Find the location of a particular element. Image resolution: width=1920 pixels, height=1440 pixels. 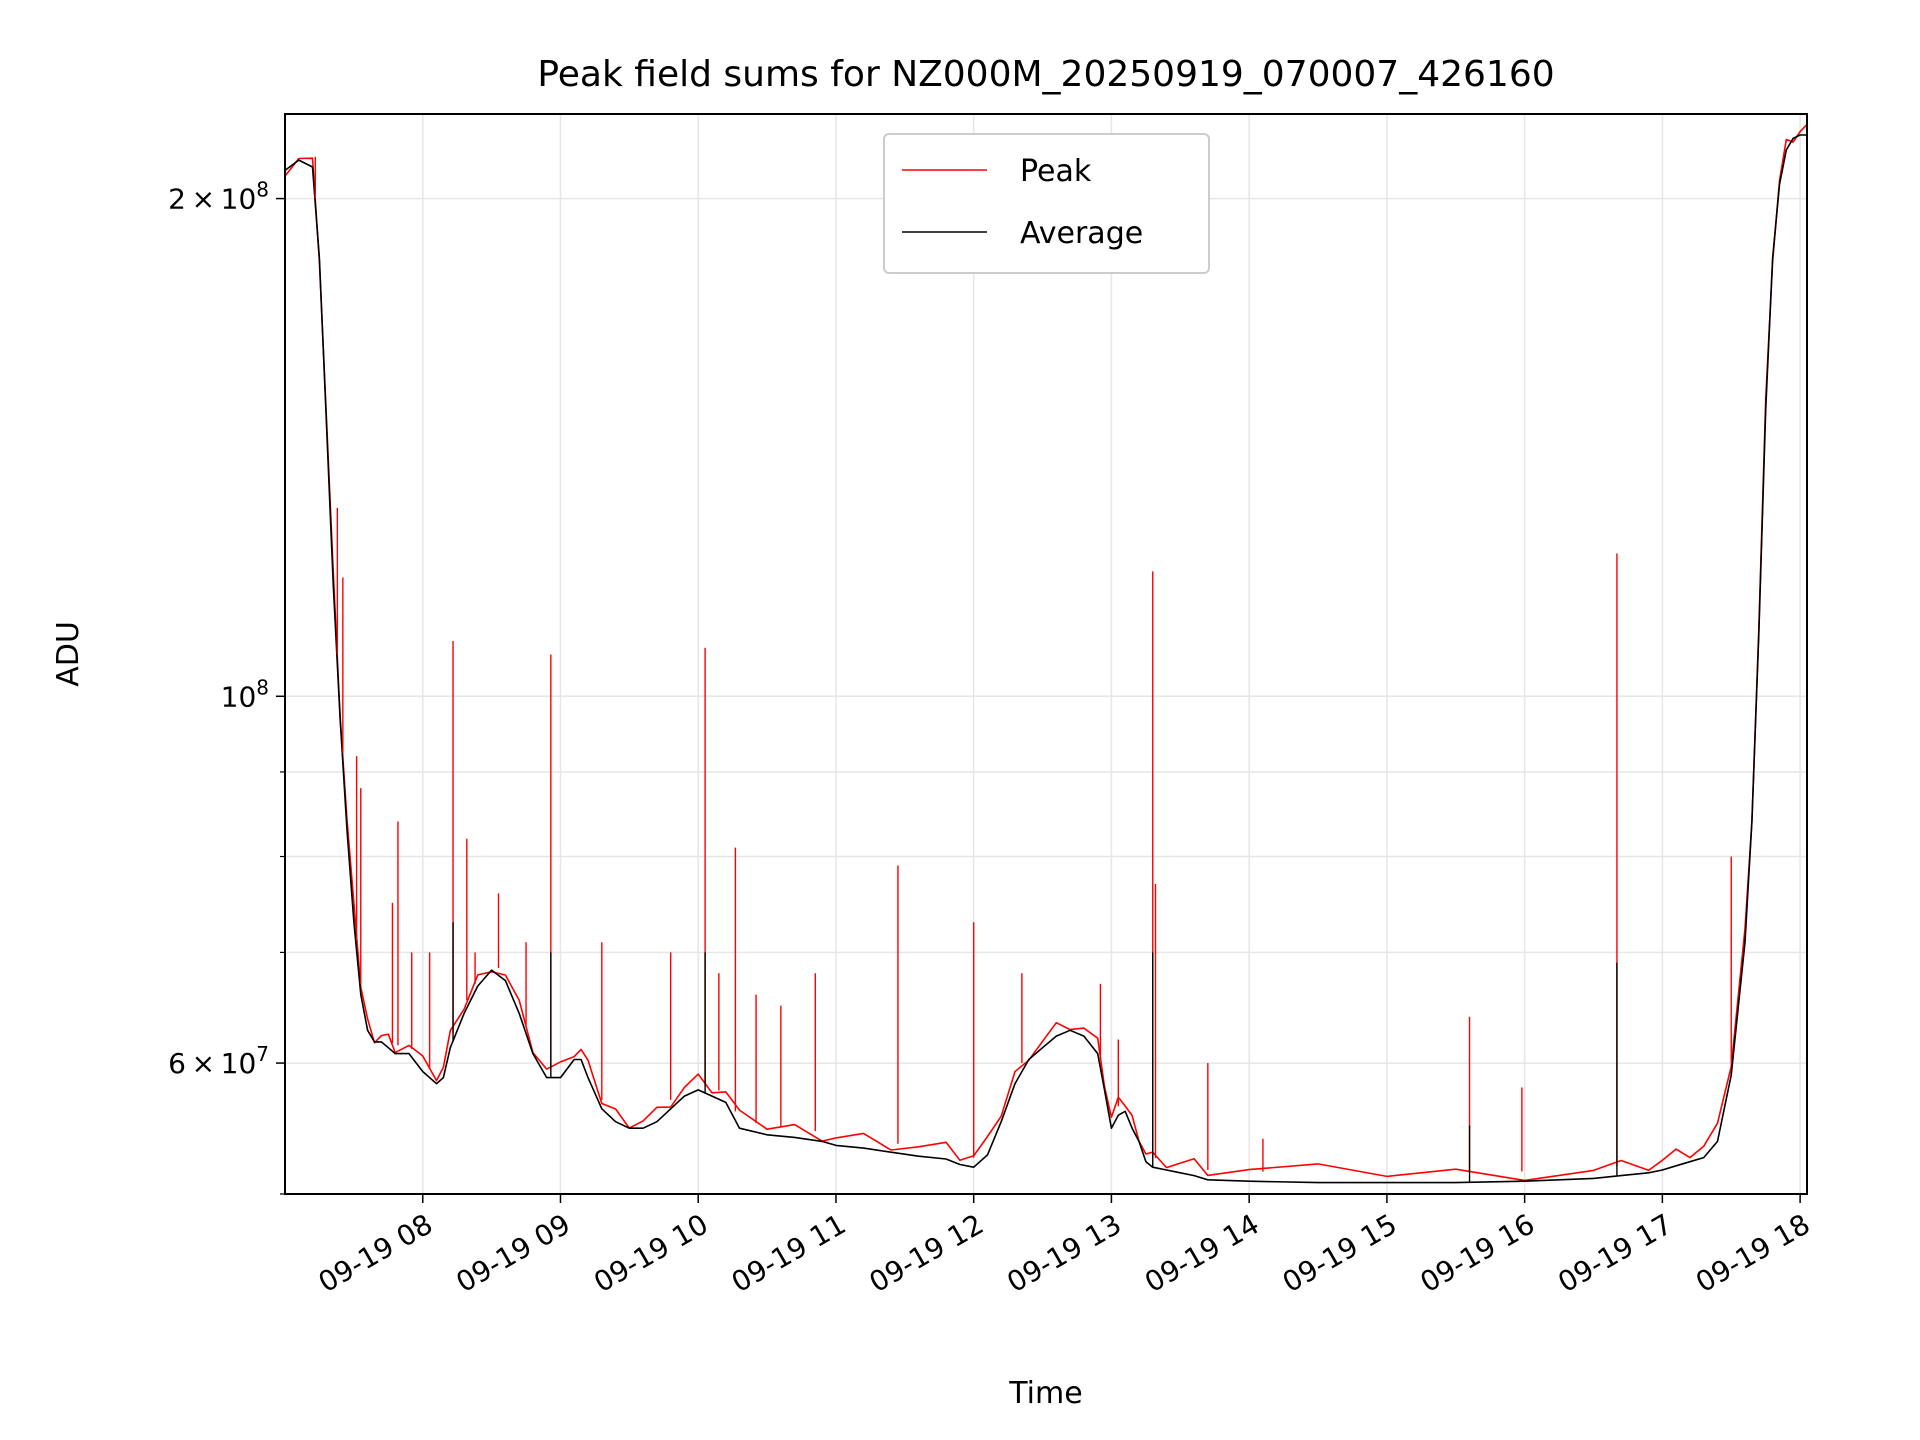

x-axis-label: Time is located at coordinates (1045, 1393).